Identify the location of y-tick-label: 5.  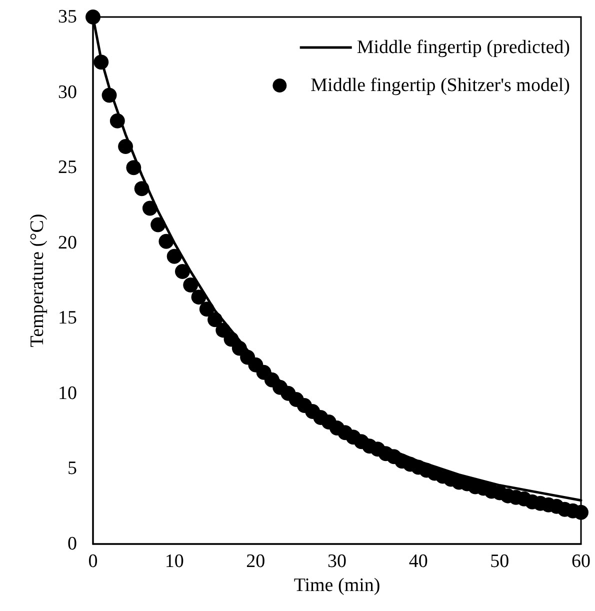
(72, 469).